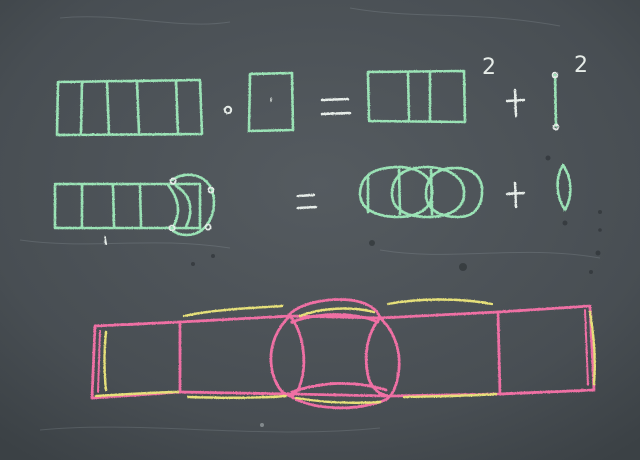  I want to click on row2-plus-sign, so click(515, 195).